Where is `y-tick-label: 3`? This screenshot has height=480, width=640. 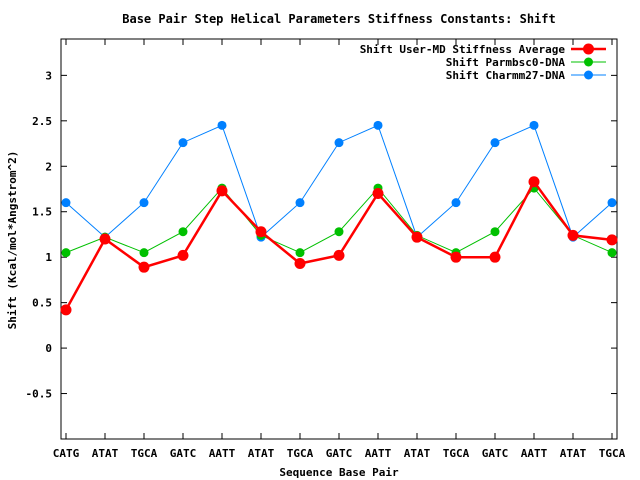
y-tick-label: 3 is located at coordinates (48, 75).